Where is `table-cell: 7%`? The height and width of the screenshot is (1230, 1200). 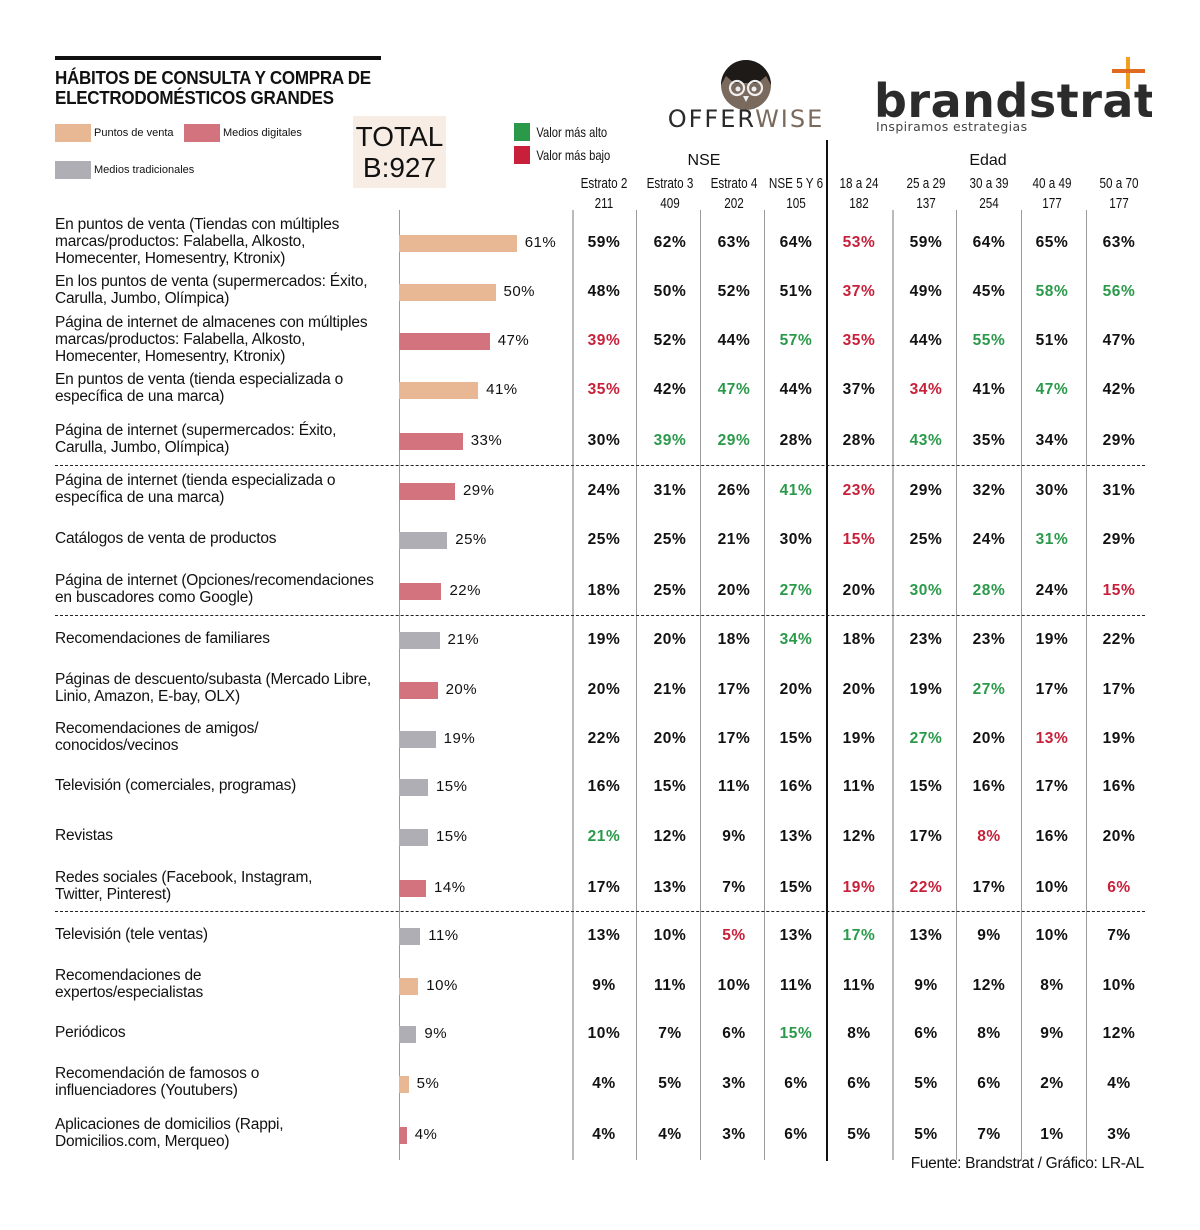
table-cell: 7% is located at coordinates (670, 1033).